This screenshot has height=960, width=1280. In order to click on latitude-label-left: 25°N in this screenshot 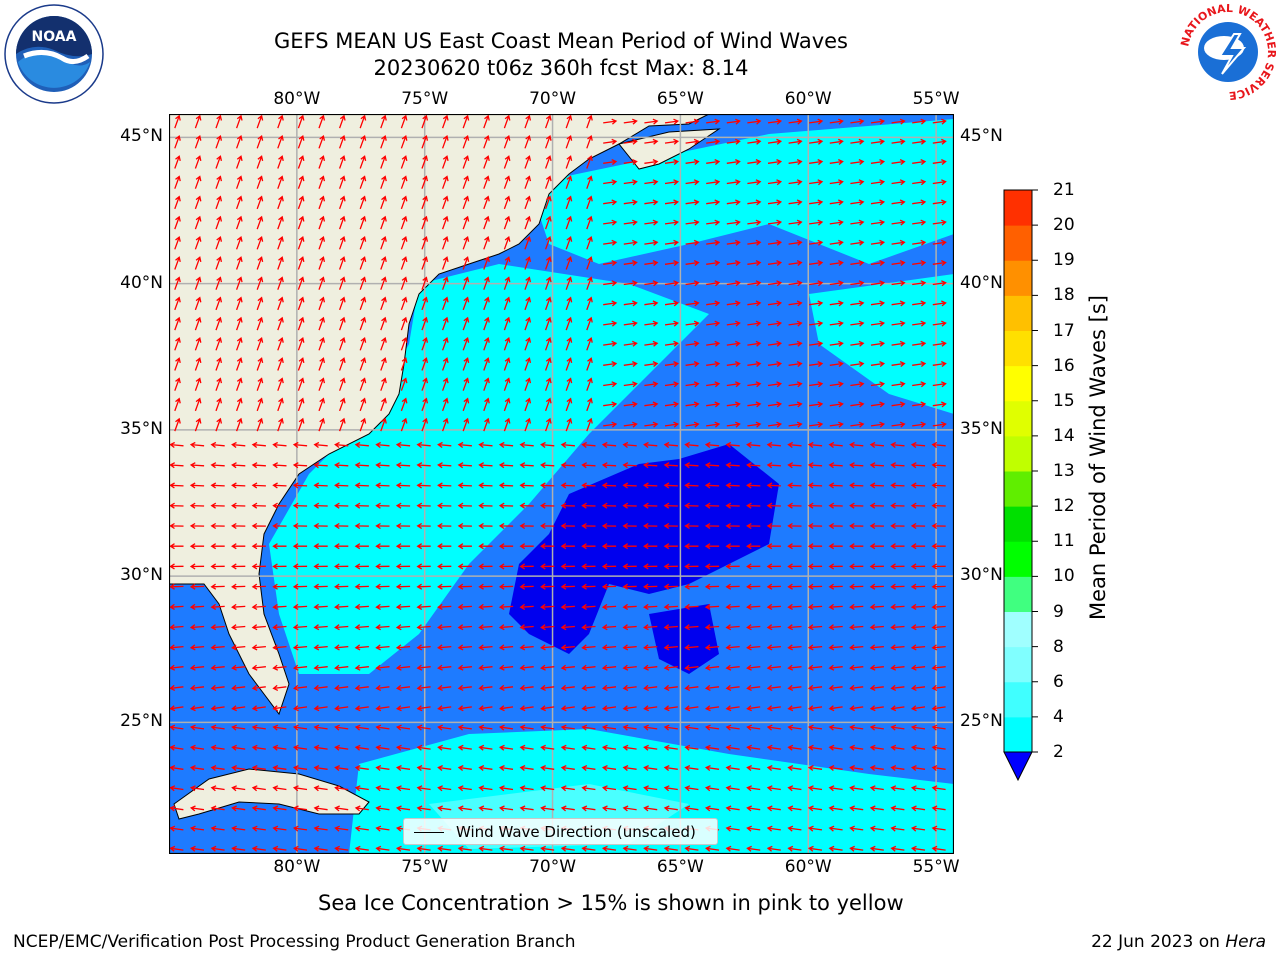, I will do `click(141, 721)`.